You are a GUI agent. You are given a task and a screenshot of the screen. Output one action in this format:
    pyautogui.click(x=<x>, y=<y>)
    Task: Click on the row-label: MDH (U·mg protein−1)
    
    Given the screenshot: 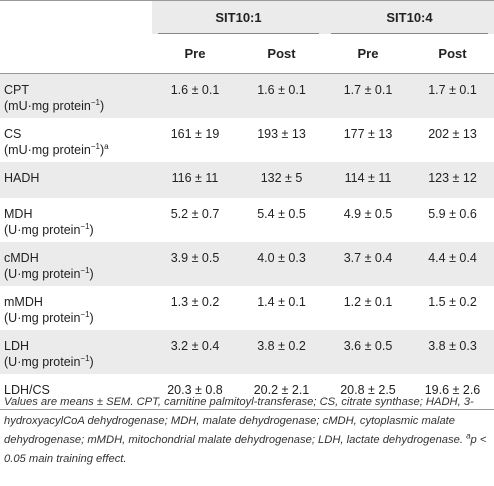 What is the action you would take?
    pyautogui.click(x=76, y=219)
    